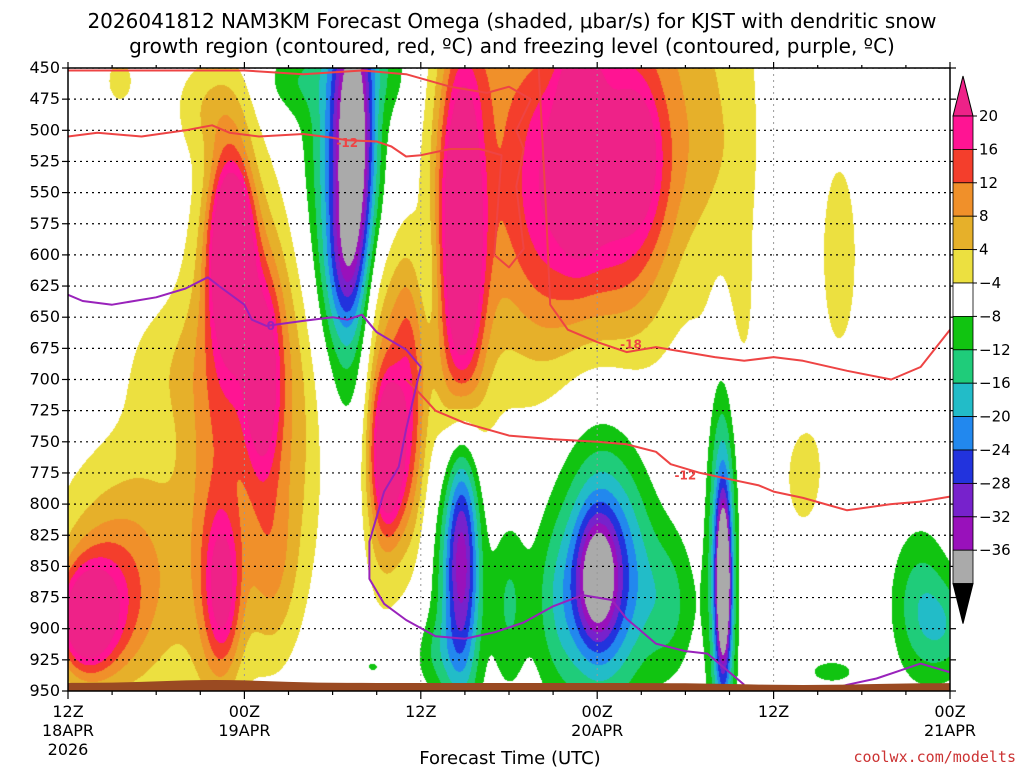 The height and width of the screenshot is (768, 1024). What do you see at coordinates (988, 116) in the screenshot?
I see `colorbar-label: 20` at bounding box center [988, 116].